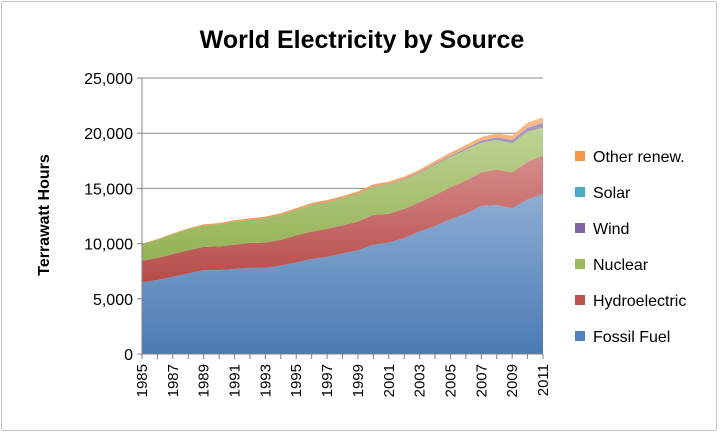  I want to click on x-tick-label: 2011, so click(543, 380).